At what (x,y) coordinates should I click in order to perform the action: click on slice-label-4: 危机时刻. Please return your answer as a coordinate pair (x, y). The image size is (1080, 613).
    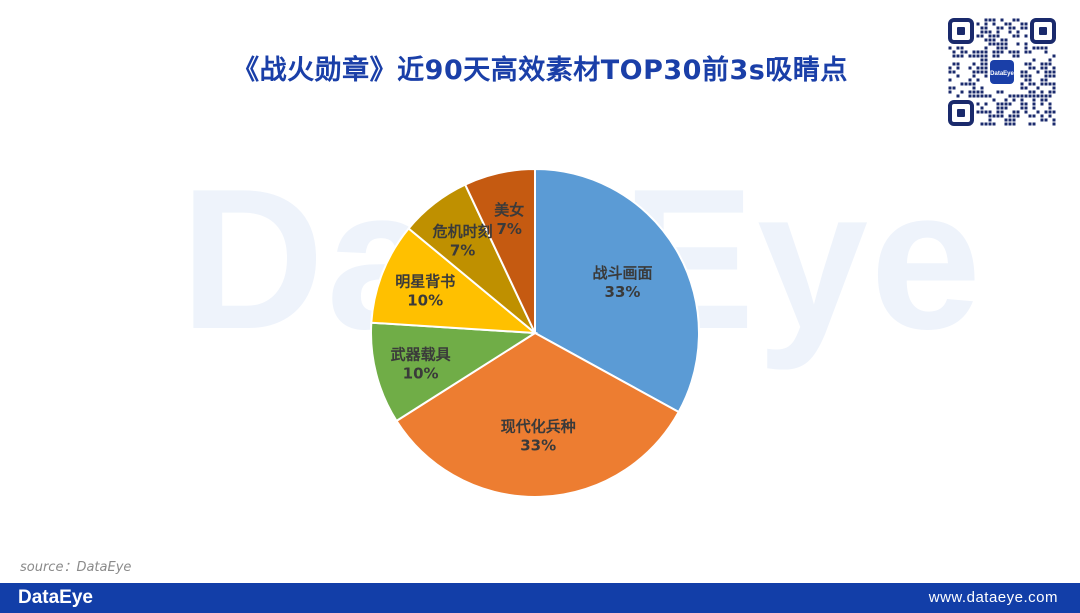
    Looking at the image, I should click on (463, 232).